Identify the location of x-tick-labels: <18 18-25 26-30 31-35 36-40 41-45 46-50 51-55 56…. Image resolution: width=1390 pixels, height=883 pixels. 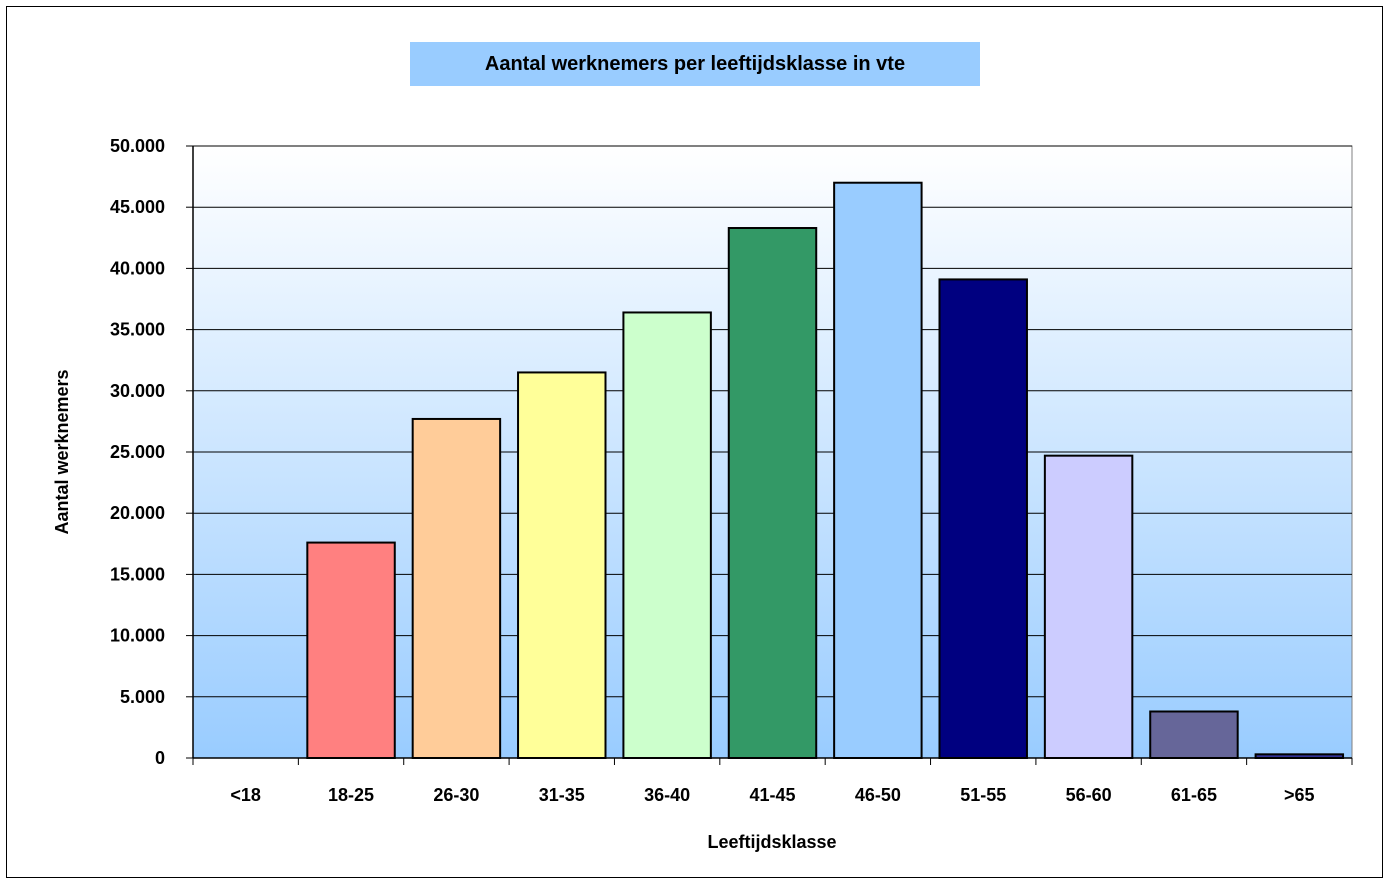
(772, 795).